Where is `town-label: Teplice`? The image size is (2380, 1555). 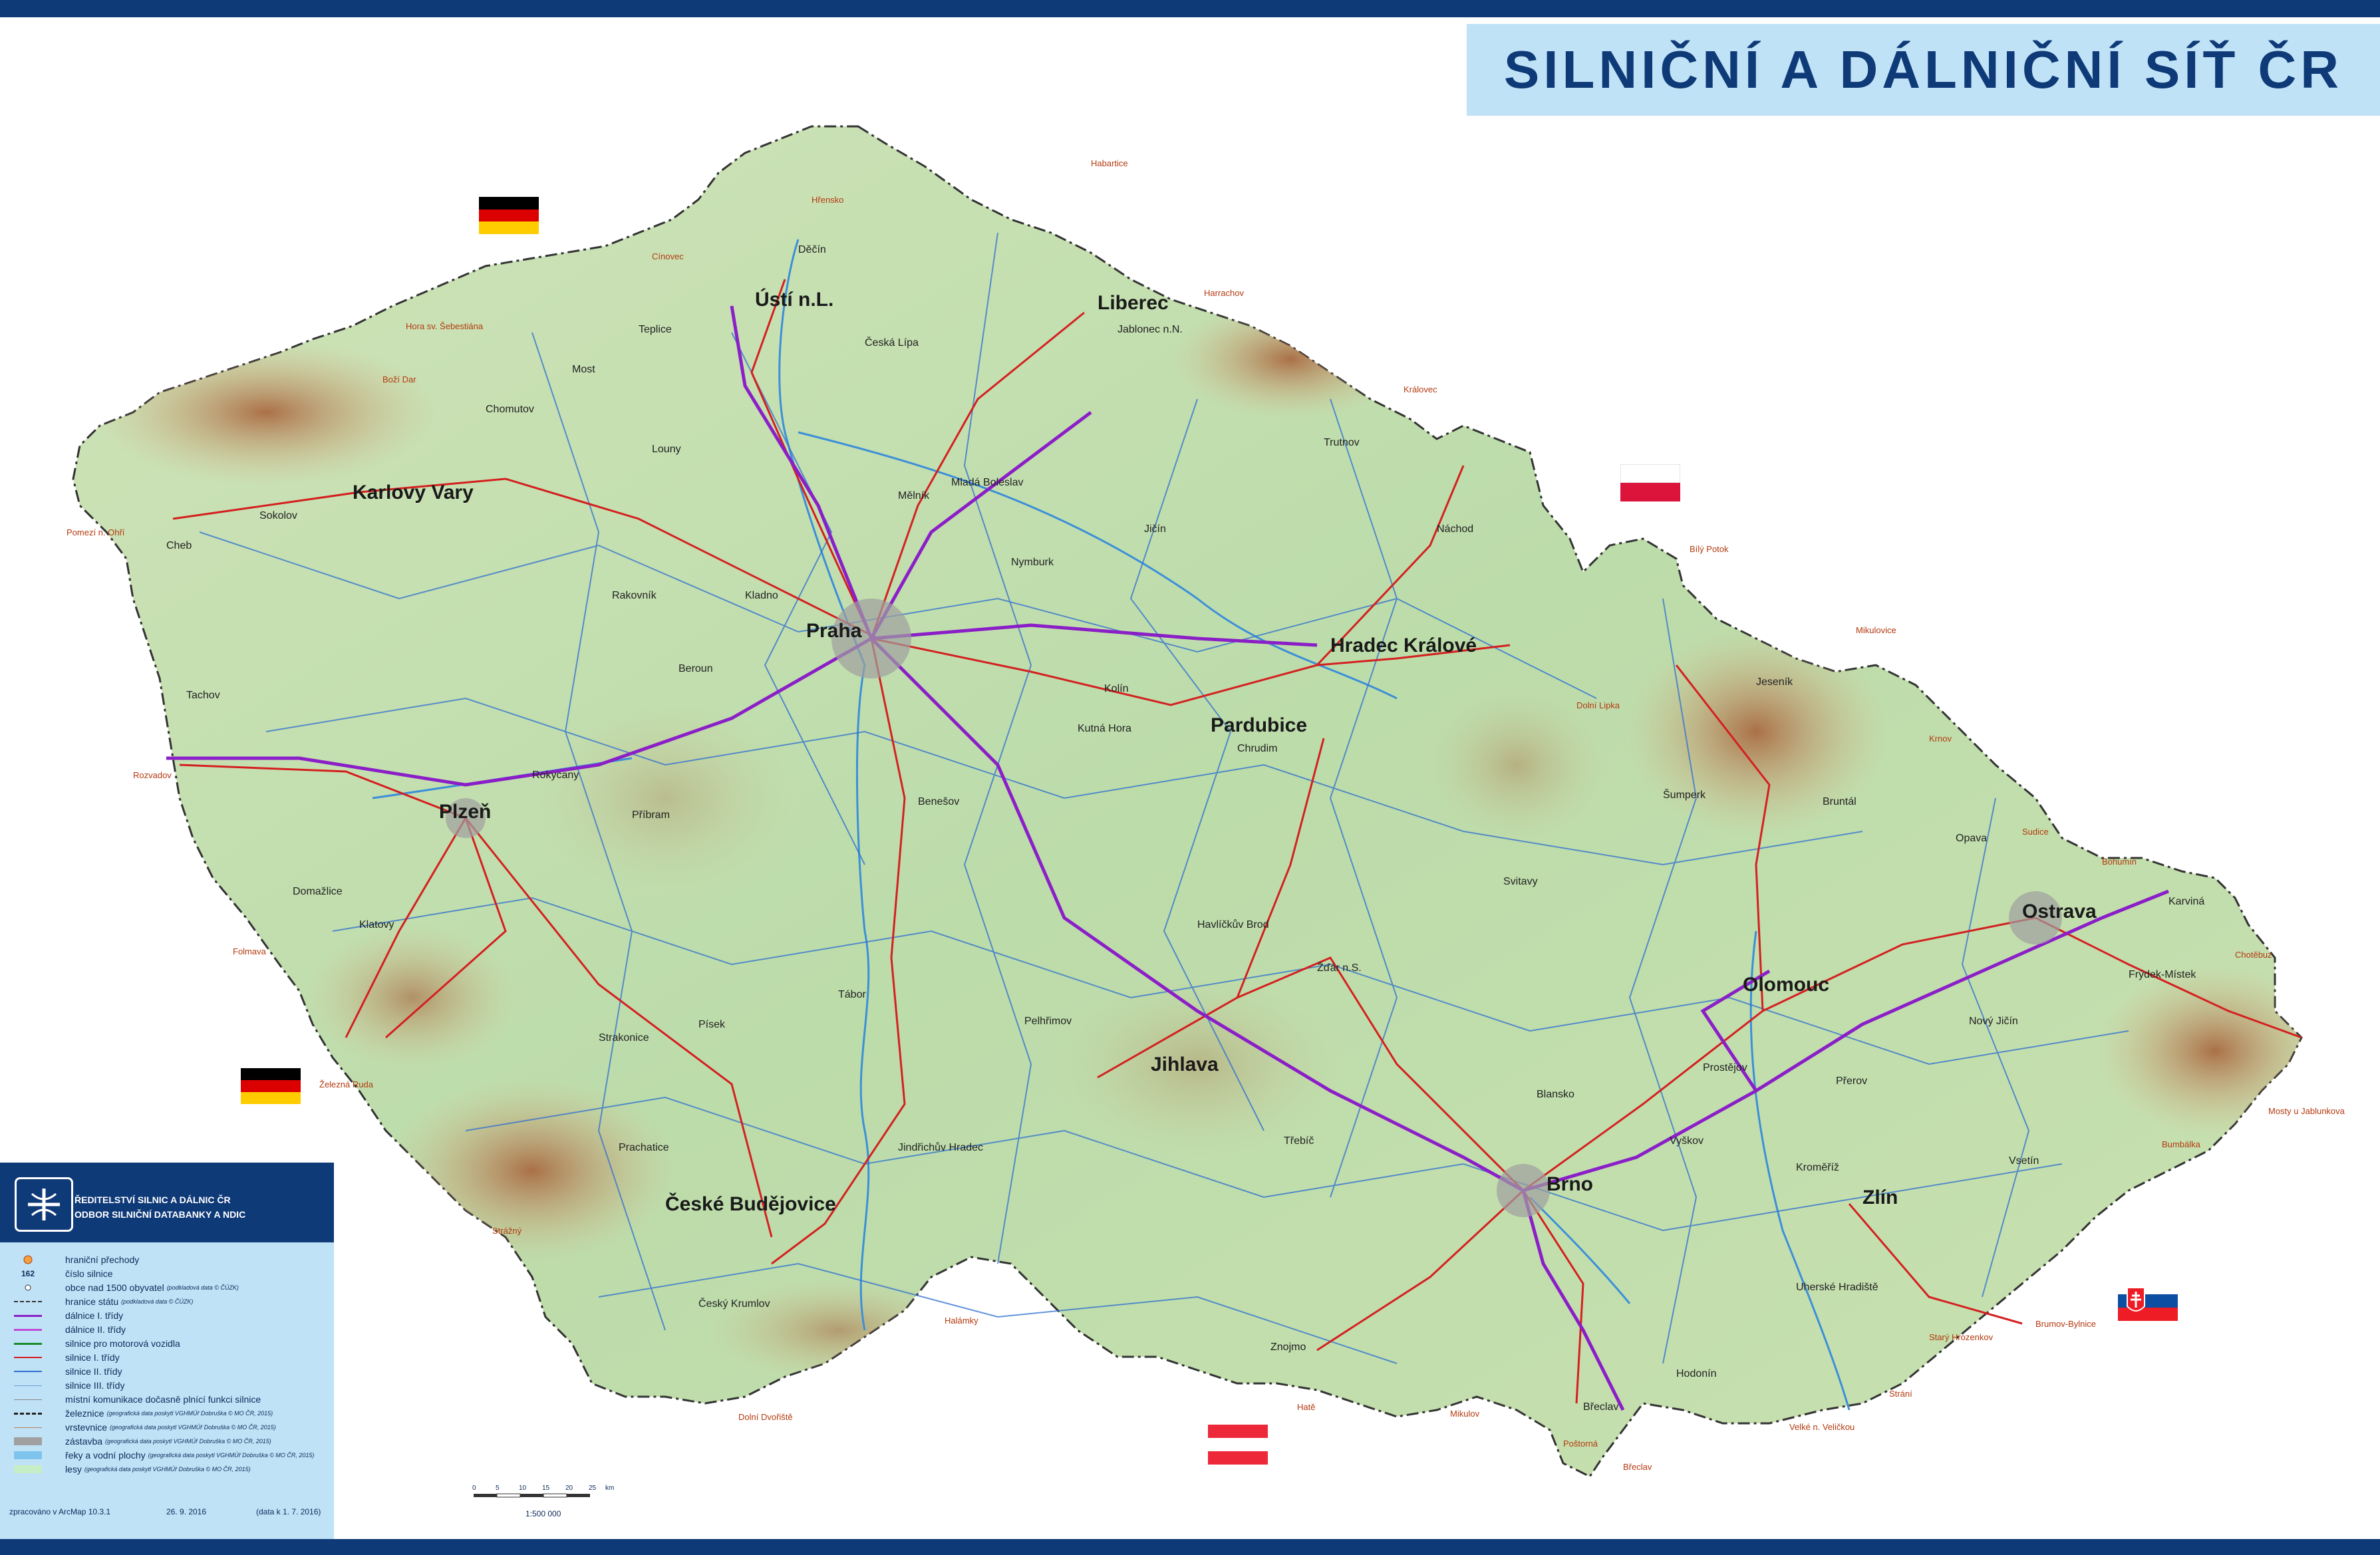 town-label: Teplice is located at coordinates (655, 329).